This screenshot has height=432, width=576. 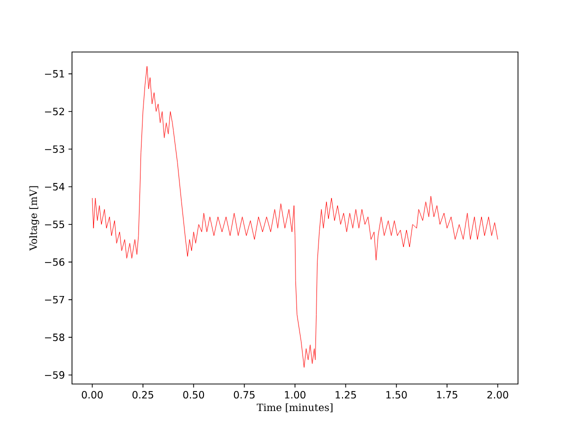 What do you see at coordinates (54, 74) in the screenshot?
I see `y-tick-label: −51` at bounding box center [54, 74].